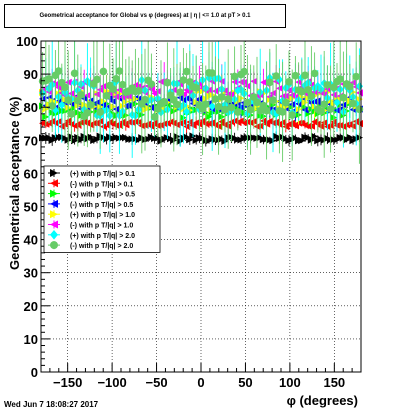 The image size is (400, 414). Describe the element at coordinates (31, 306) in the screenshot. I see `y-tick-label: 20` at that location.